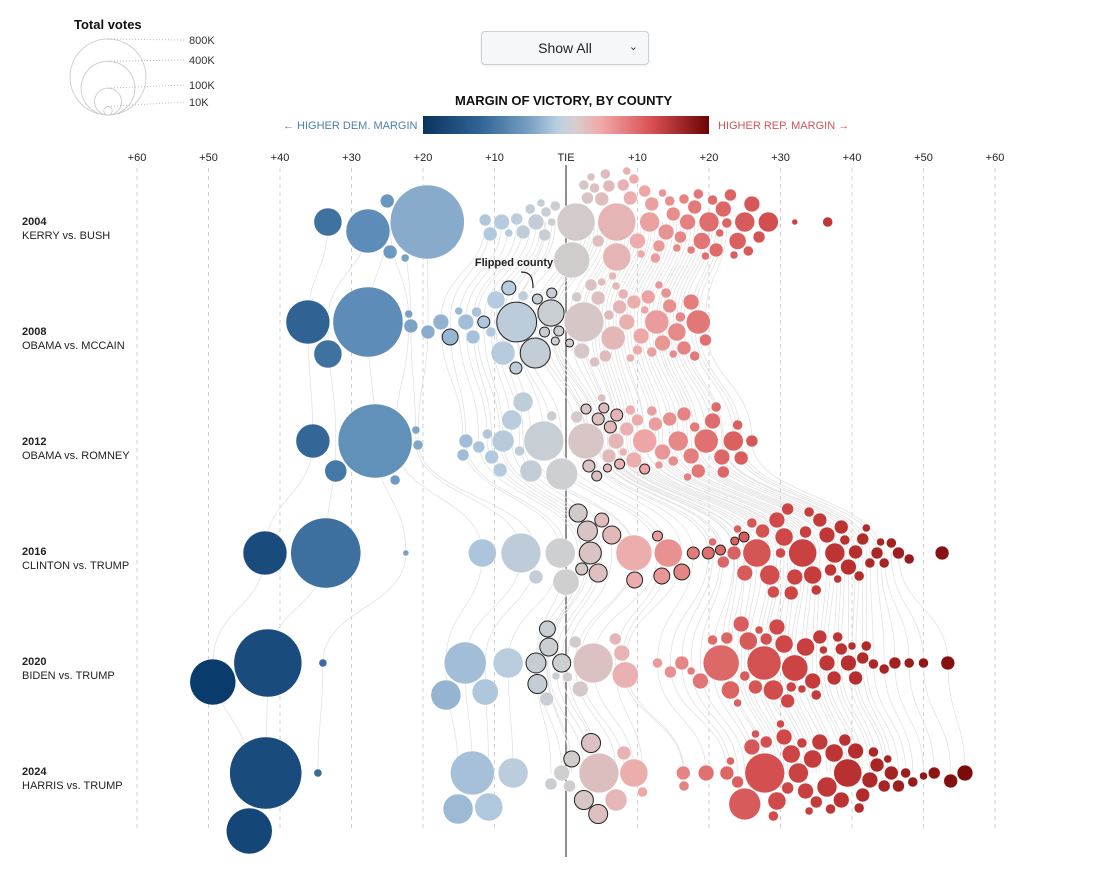 The image size is (1094, 879). I want to click on row-matchup: HARRIS vs. TRUMP, so click(72, 786).